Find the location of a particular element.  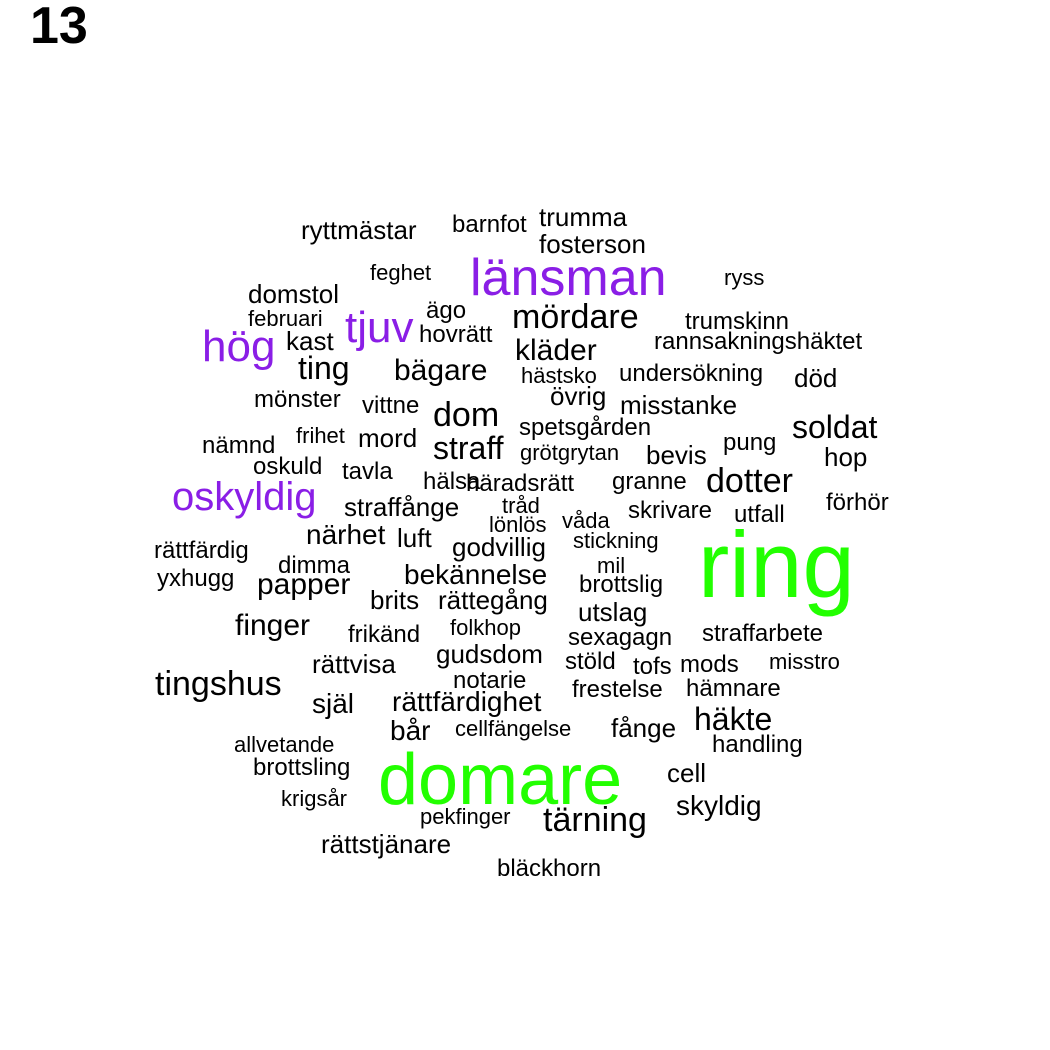

word-cloud-word: frestelse is located at coordinates (617, 689).